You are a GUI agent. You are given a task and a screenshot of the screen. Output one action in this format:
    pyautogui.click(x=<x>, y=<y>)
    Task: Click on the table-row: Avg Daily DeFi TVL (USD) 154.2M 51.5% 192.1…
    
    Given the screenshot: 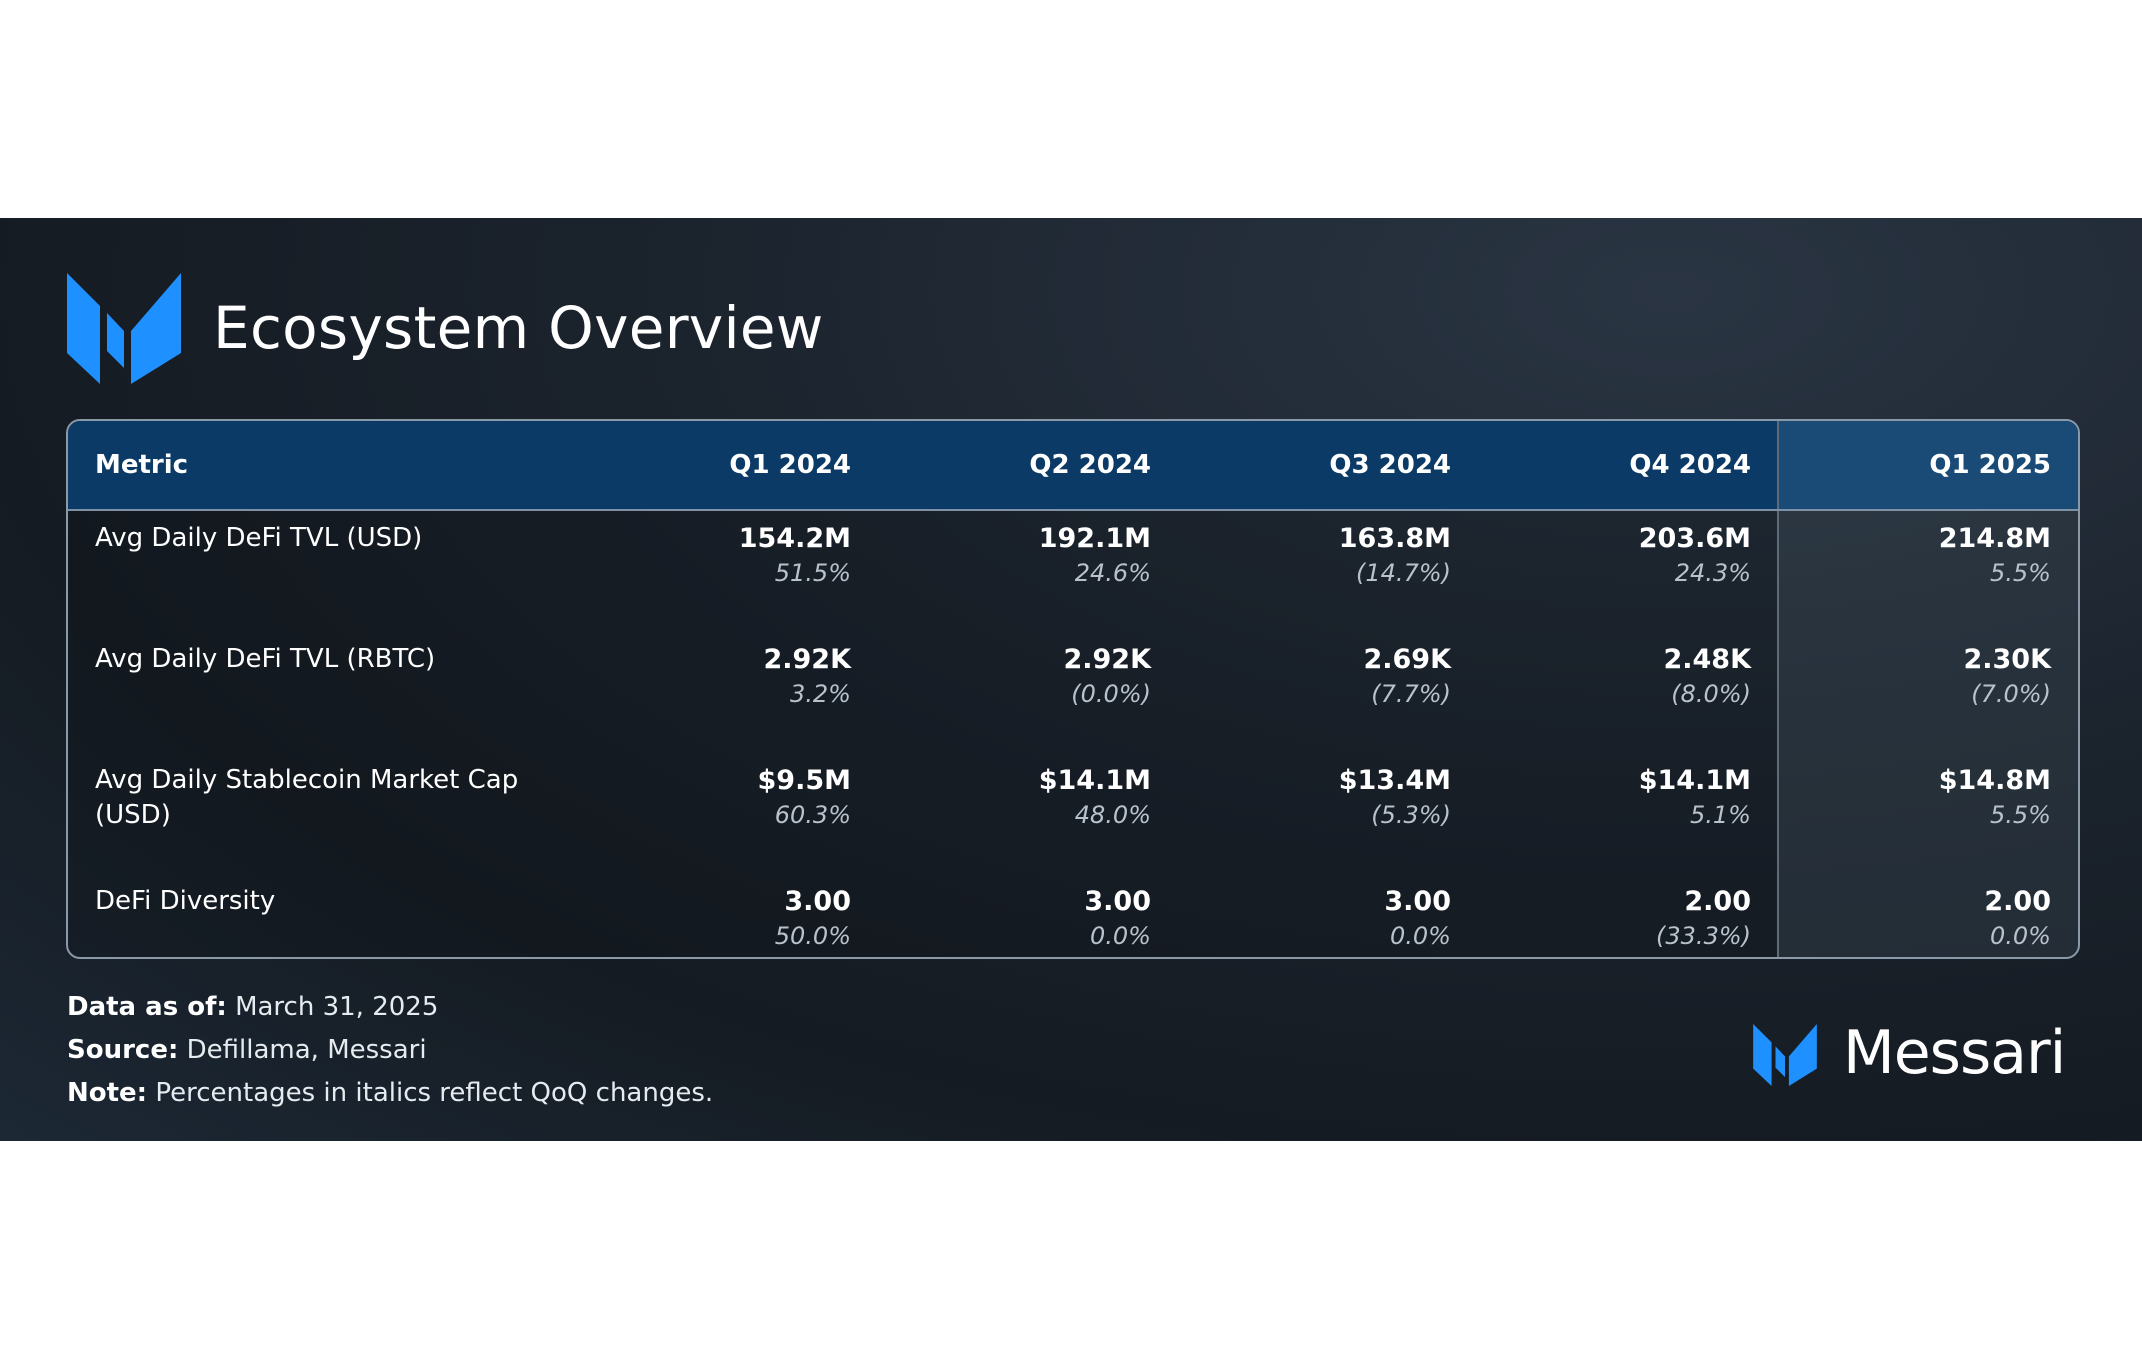 What is the action you would take?
    pyautogui.click(x=1073, y=571)
    